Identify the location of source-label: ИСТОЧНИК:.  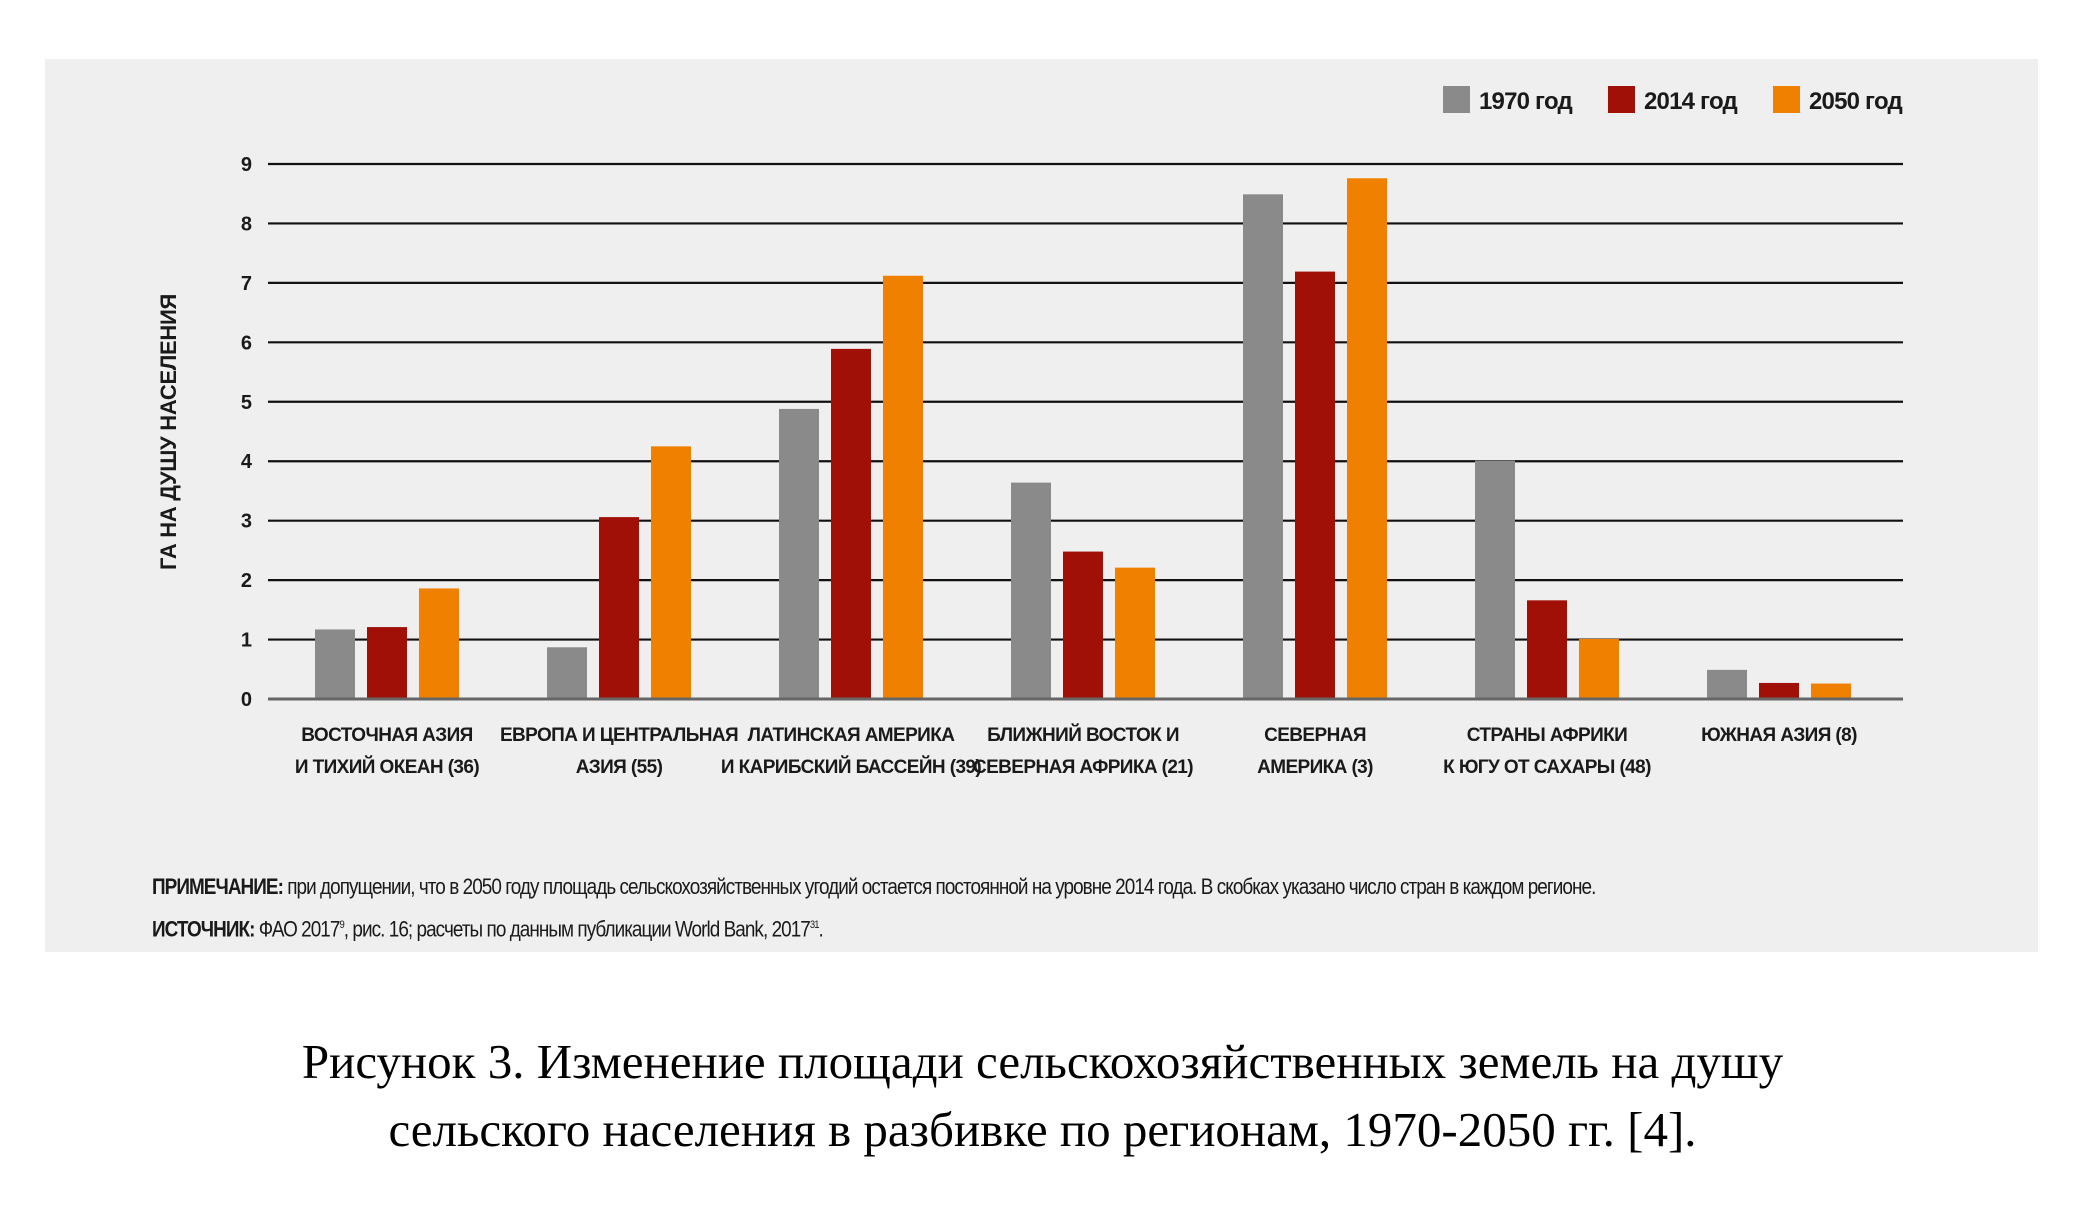
(203, 929).